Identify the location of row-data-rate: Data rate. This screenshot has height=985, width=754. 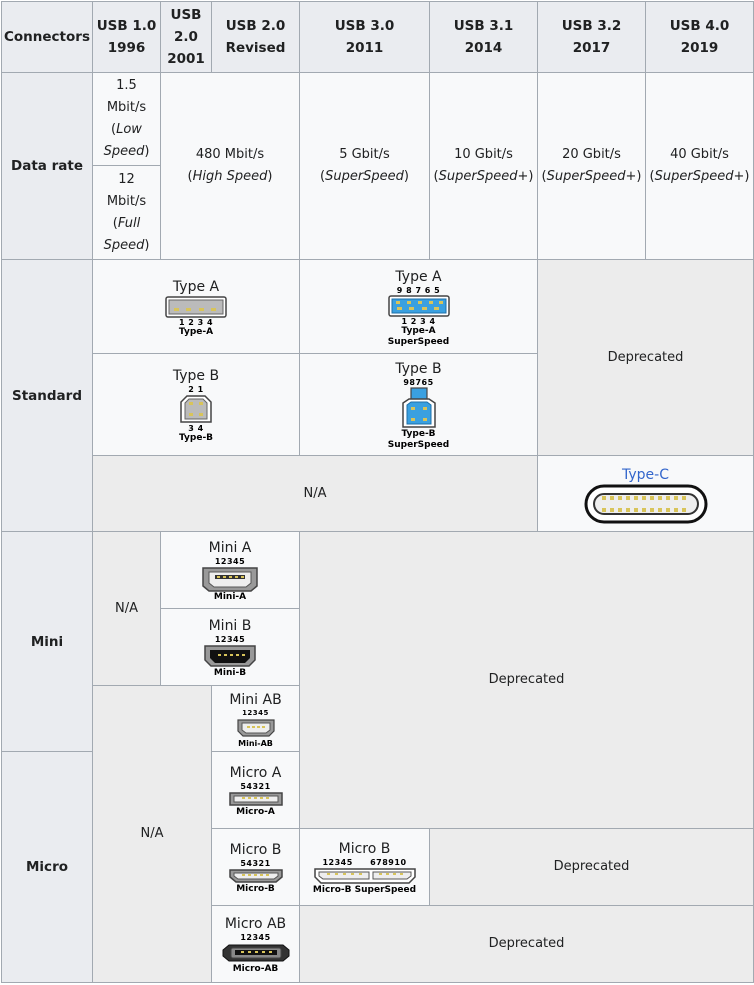
(47, 166).